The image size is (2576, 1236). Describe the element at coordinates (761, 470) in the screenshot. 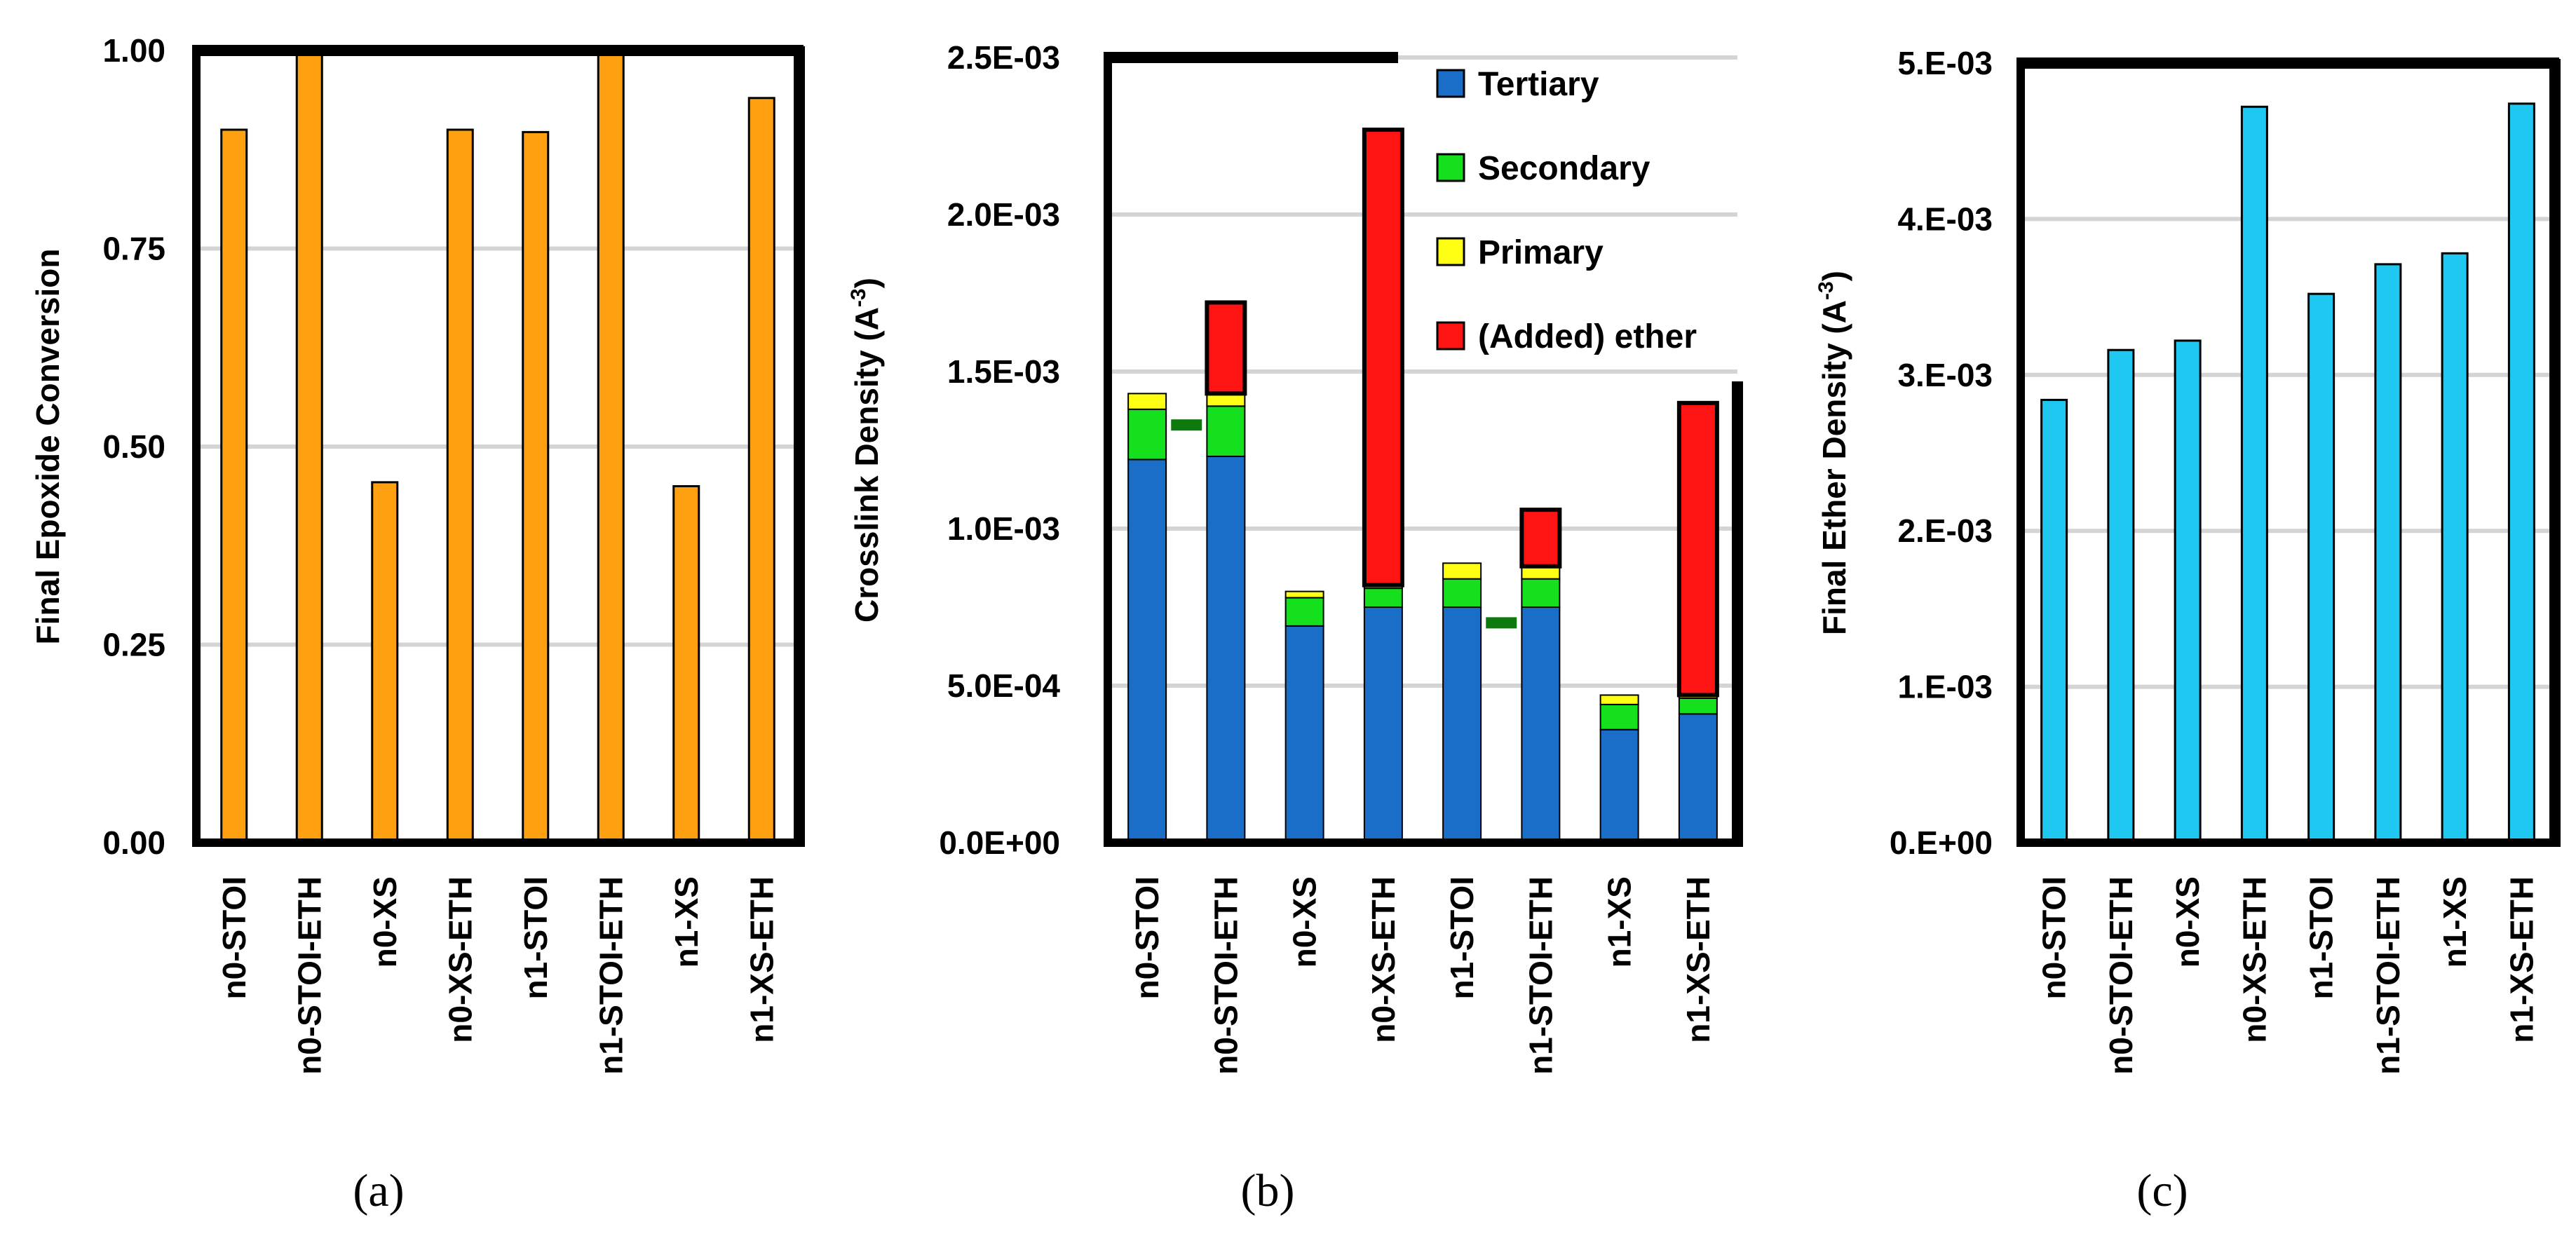

I see `panel-a-bar-n1-xs-eth` at that location.